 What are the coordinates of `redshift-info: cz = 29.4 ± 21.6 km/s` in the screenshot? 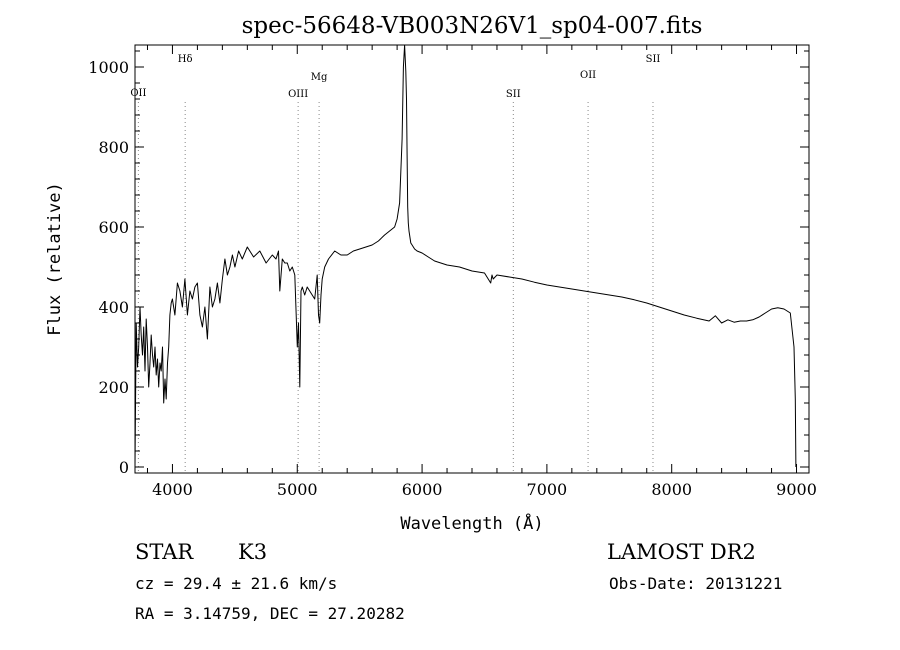 It's located at (236, 583).